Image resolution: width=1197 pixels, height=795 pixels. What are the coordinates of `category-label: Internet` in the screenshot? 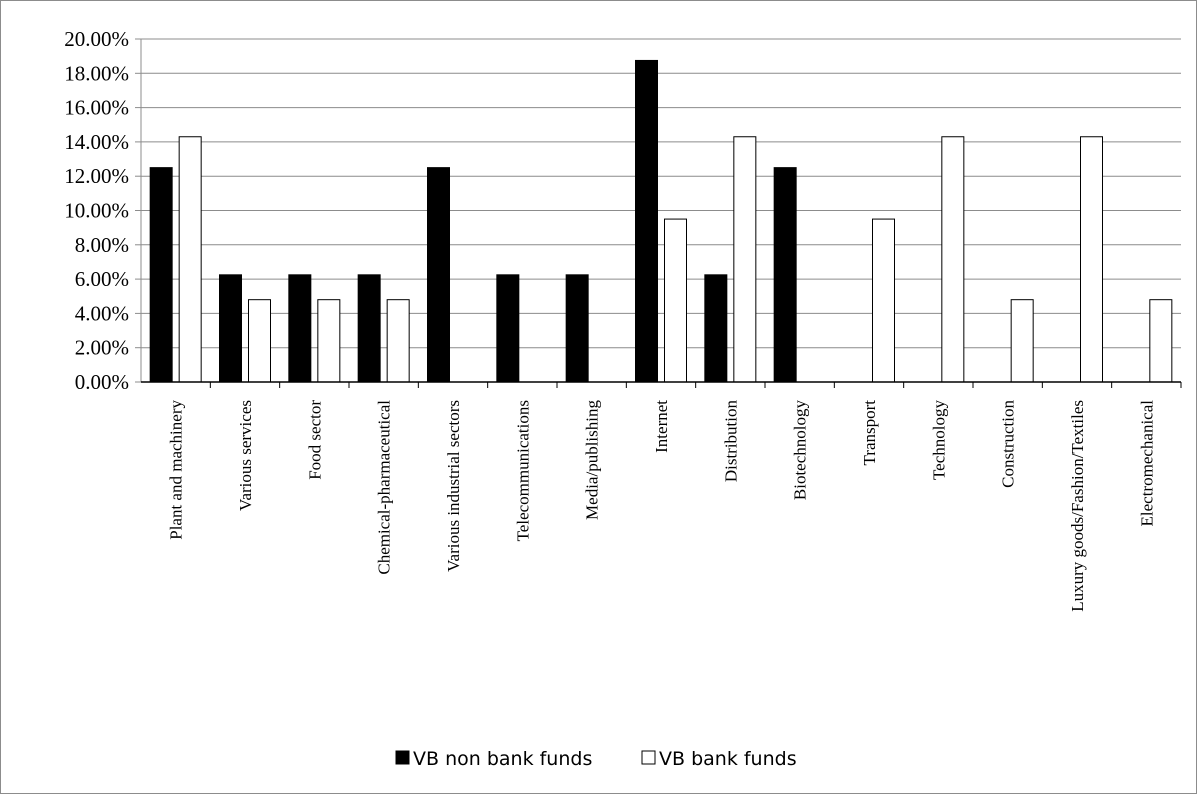 It's located at (661, 426).